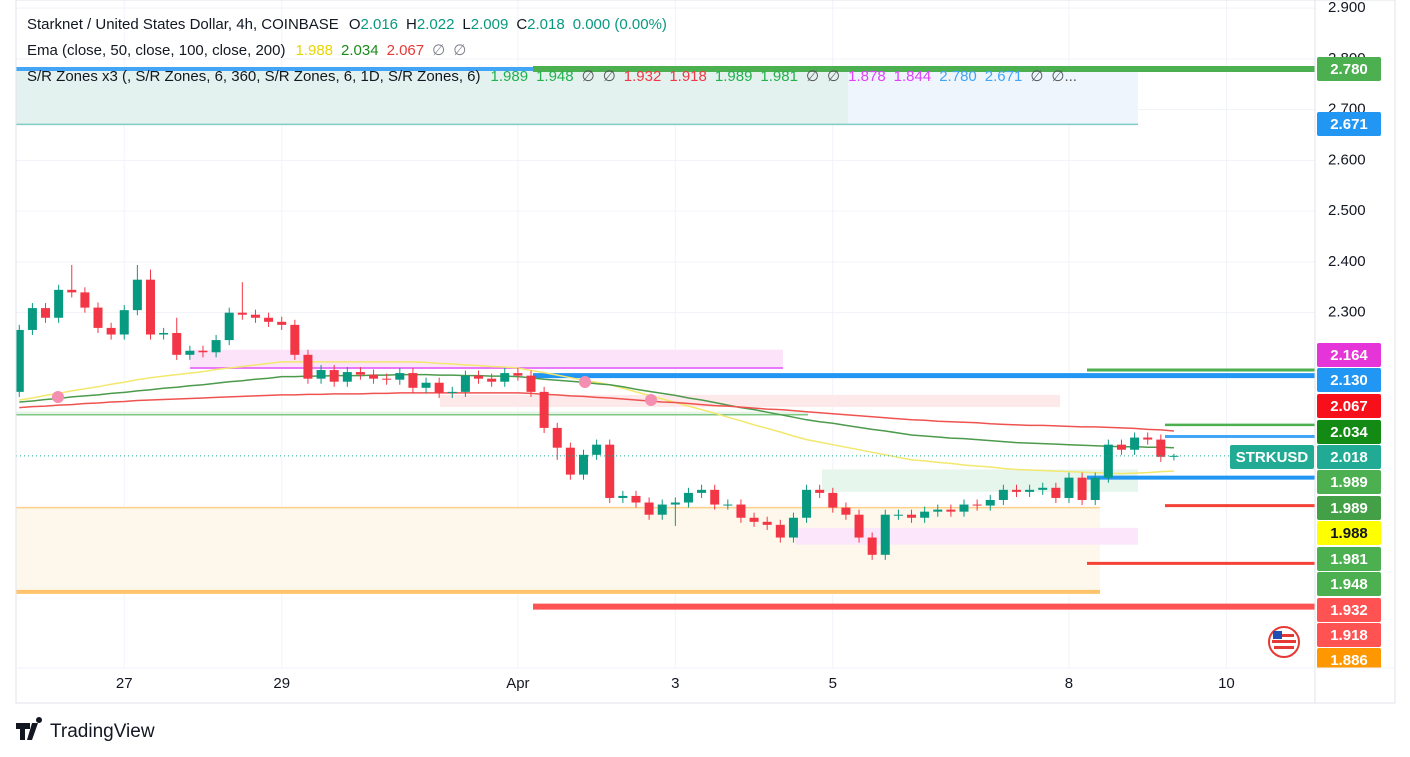 This screenshot has width=1410, height=757. What do you see at coordinates (85, 729) in the screenshot?
I see `brand: TradingView` at bounding box center [85, 729].